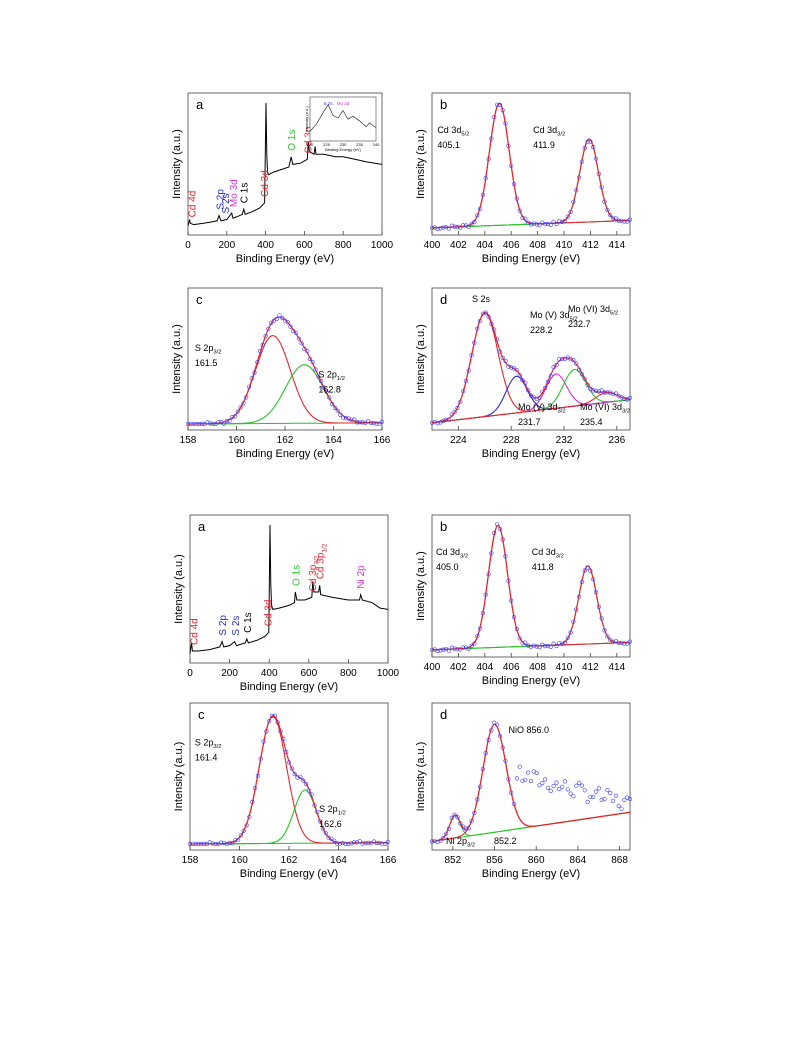 This screenshot has height=1057, width=793. Describe the element at coordinates (529, 730) in the screenshot. I see `peak-label: NiO 856.0` at that location.